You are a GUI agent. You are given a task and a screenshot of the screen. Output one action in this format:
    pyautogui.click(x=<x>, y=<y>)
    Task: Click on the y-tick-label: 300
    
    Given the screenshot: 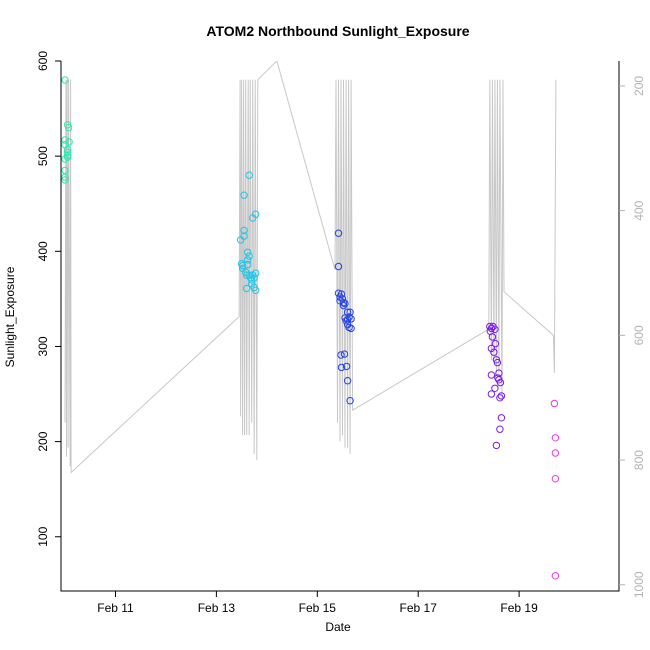 What is the action you would take?
    pyautogui.click(x=43, y=346)
    